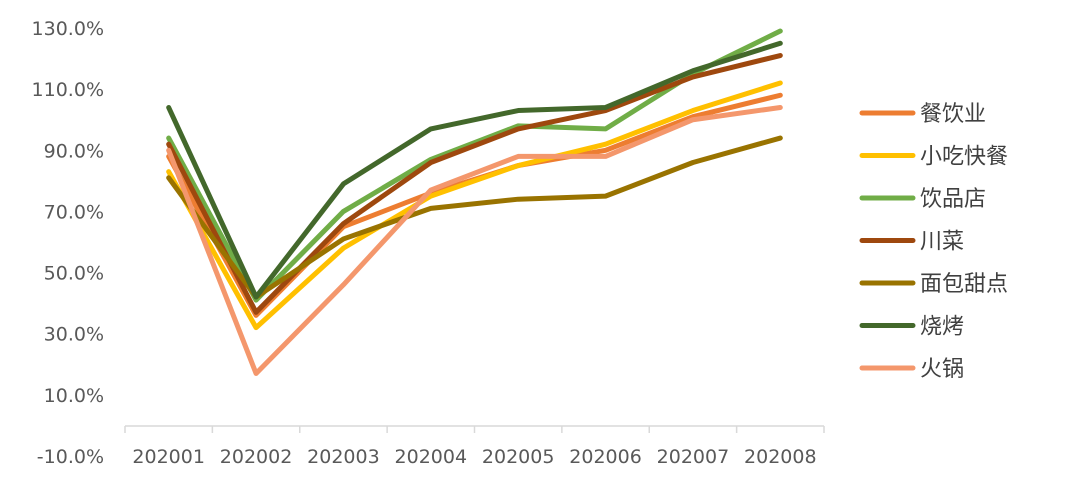 This screenshot has width=1078, height=500. What do you see at coordinates (474, 429) in the screenshot?
I see `x-axis-ticks` at bounding box center [474, 429].